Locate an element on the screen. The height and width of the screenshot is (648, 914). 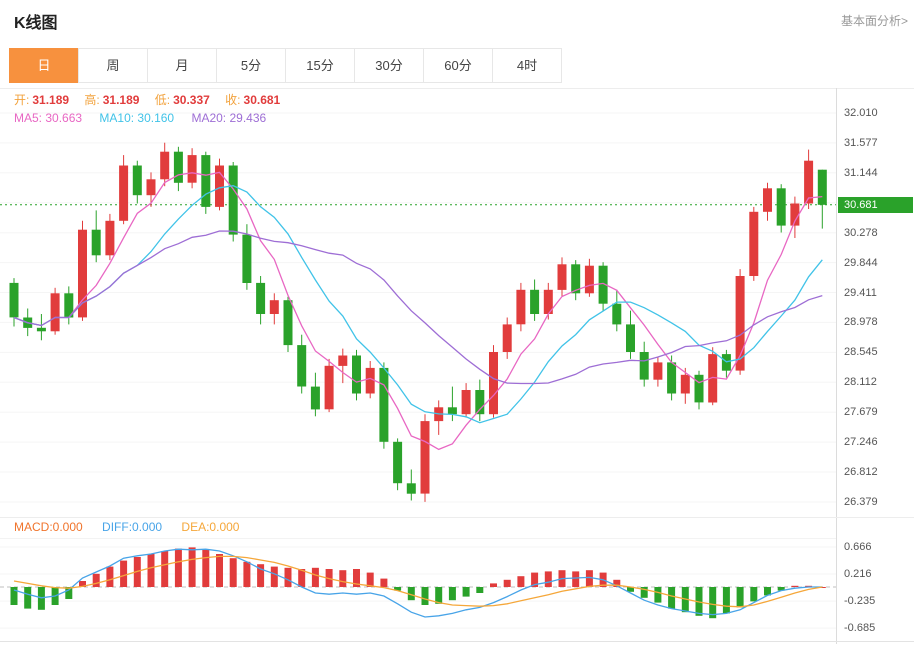
tab-60min: 60分 is located at coordinates (458, 65).